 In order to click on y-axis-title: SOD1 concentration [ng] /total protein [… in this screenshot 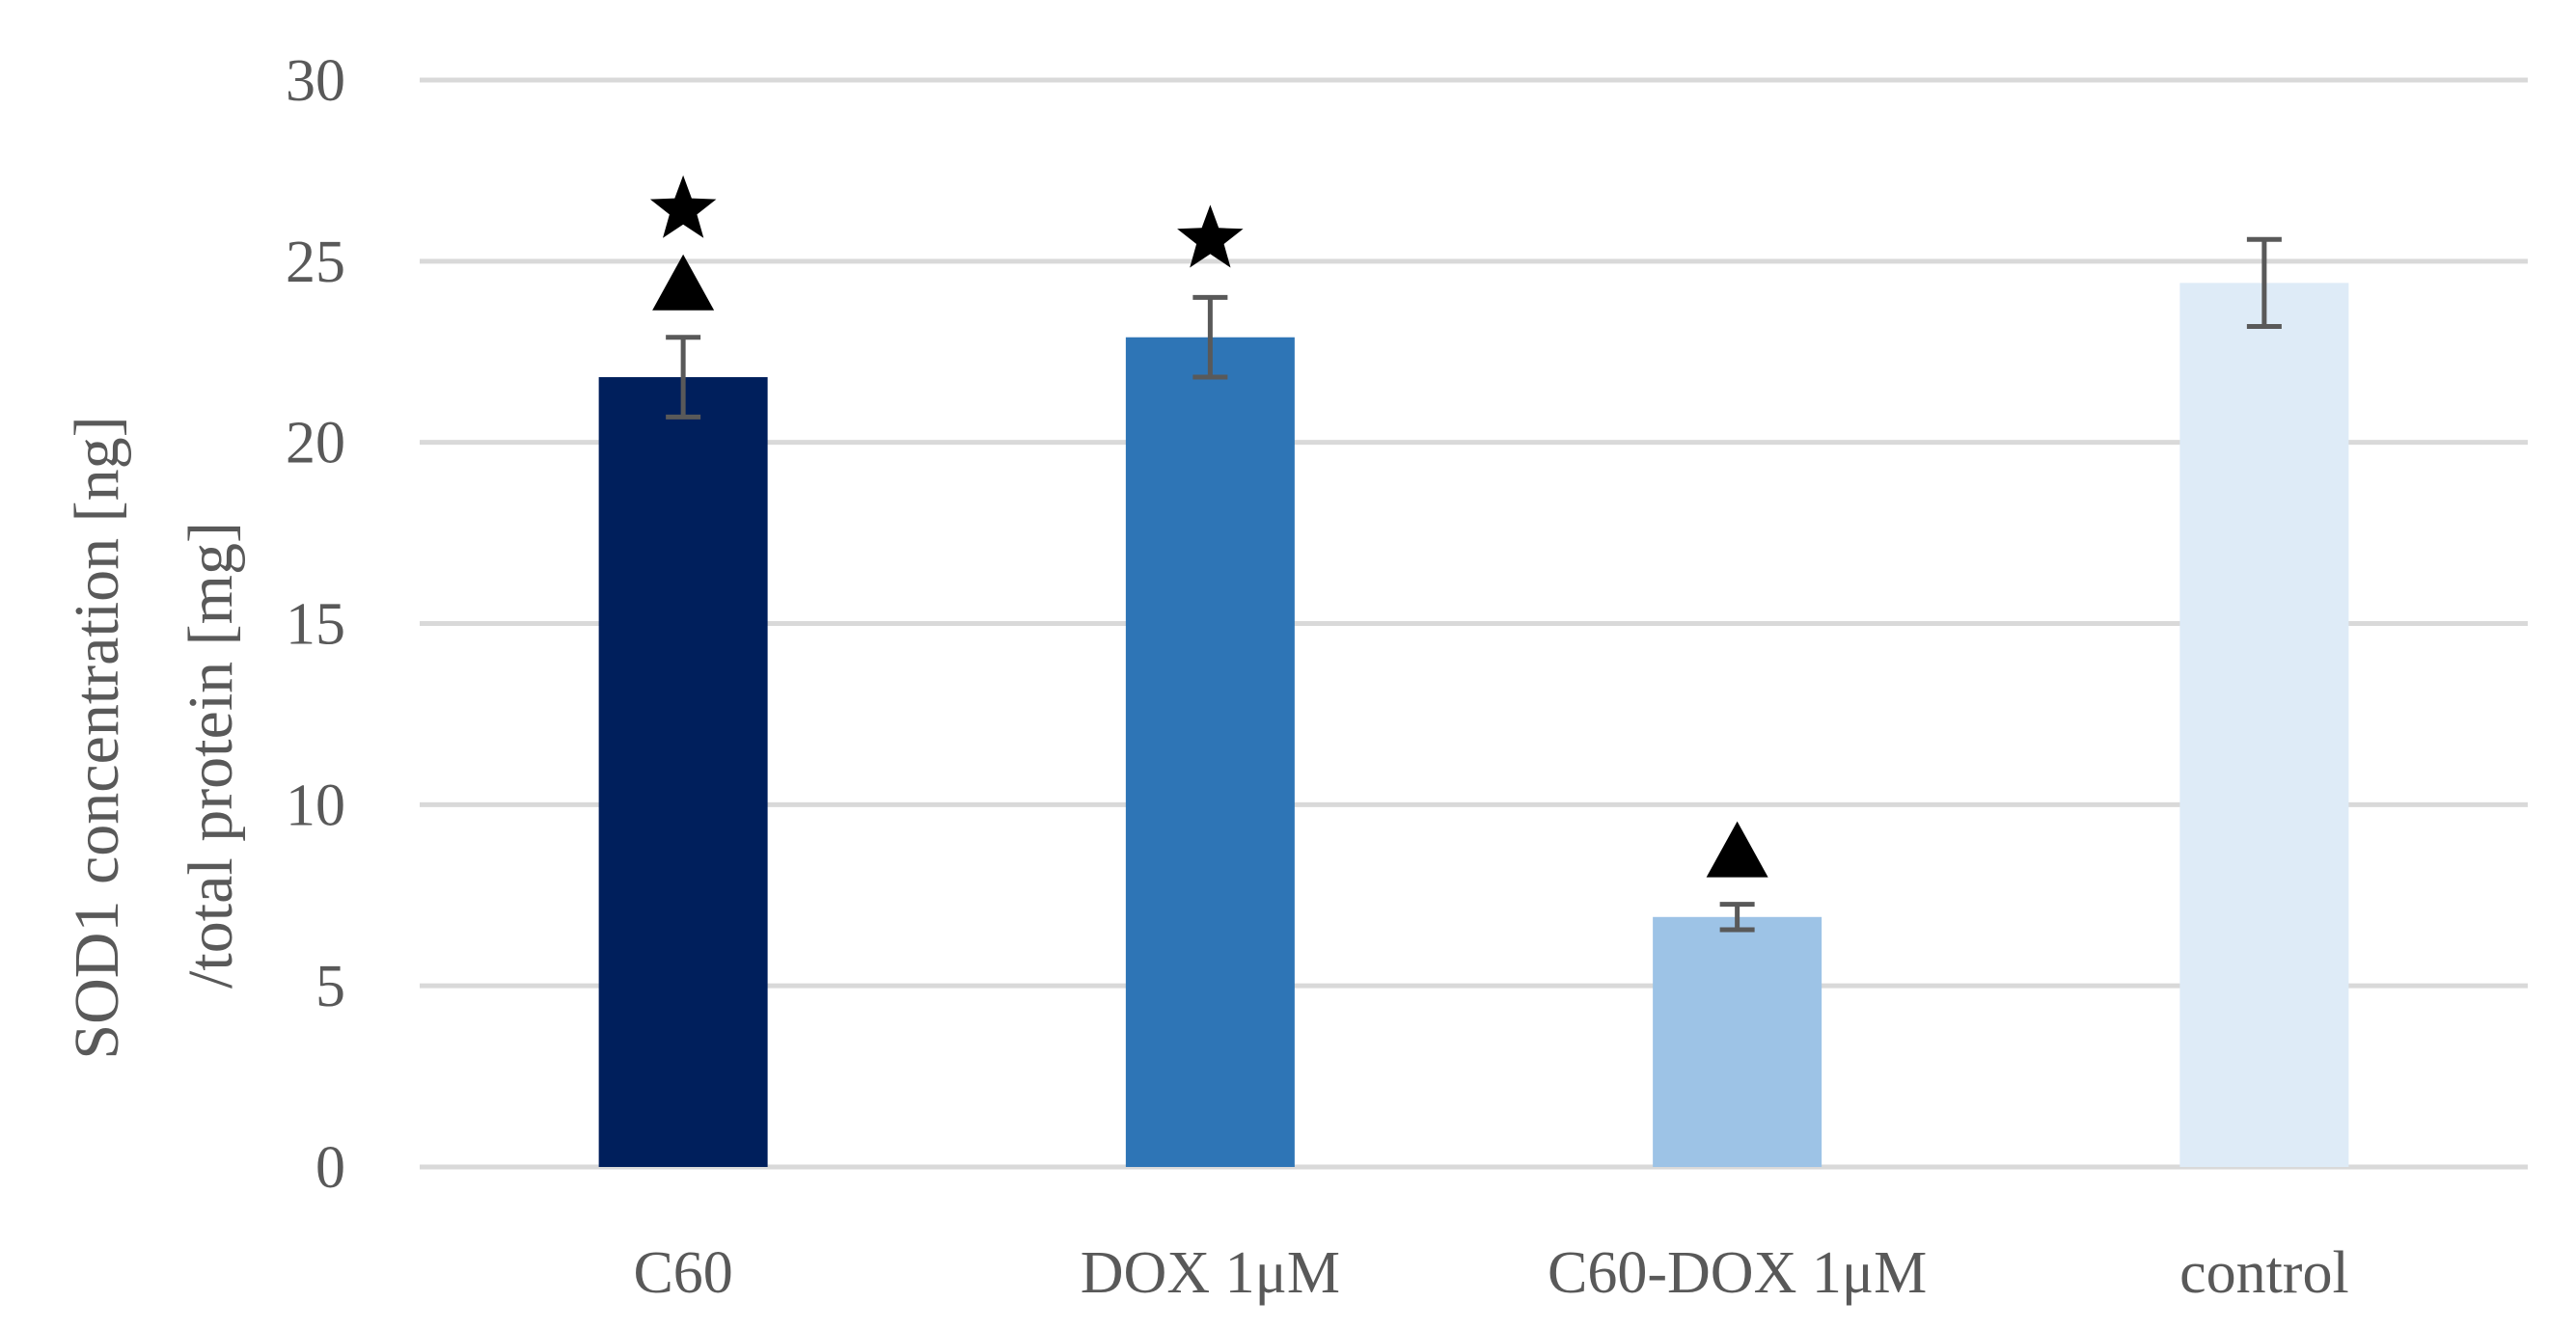, I will do `click(154, 737)`.